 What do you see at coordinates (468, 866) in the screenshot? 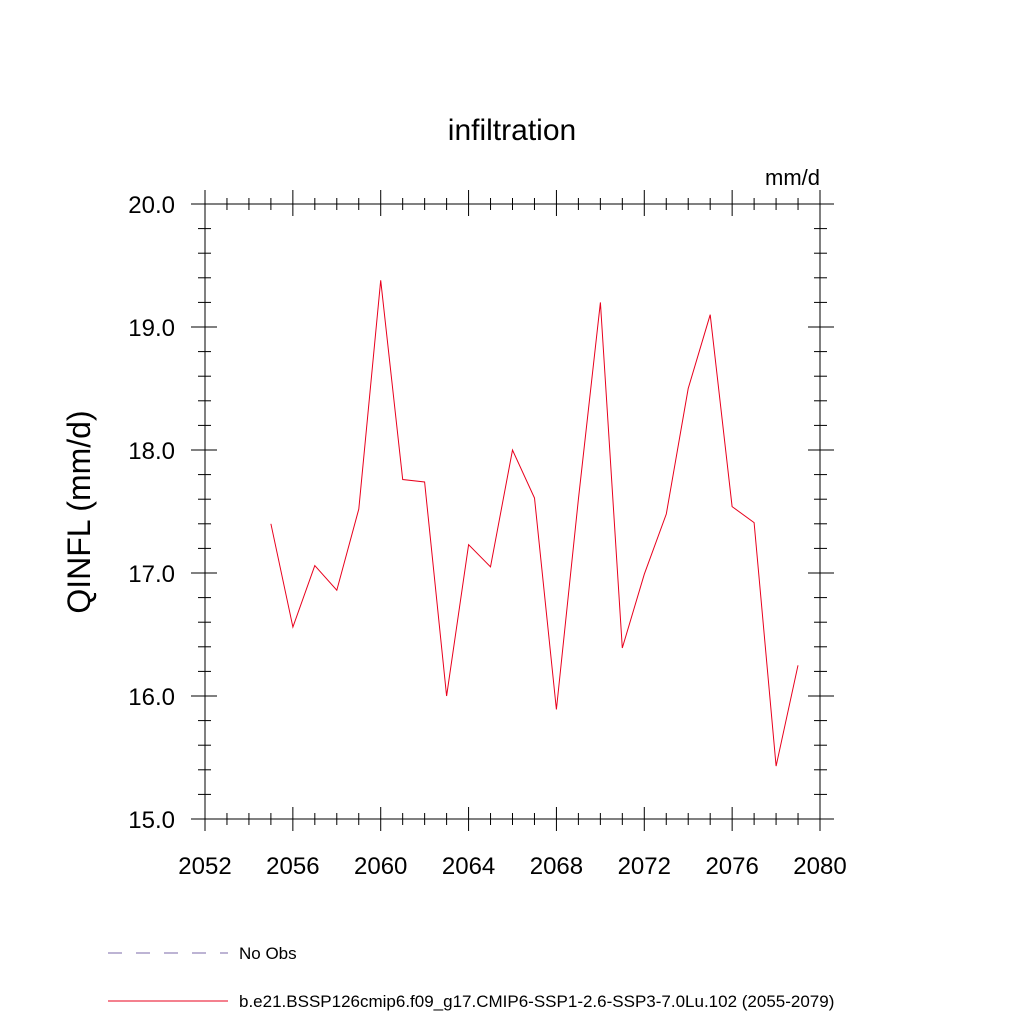
I see `x-tick-label: 2064` at bounding box center [468, 866].